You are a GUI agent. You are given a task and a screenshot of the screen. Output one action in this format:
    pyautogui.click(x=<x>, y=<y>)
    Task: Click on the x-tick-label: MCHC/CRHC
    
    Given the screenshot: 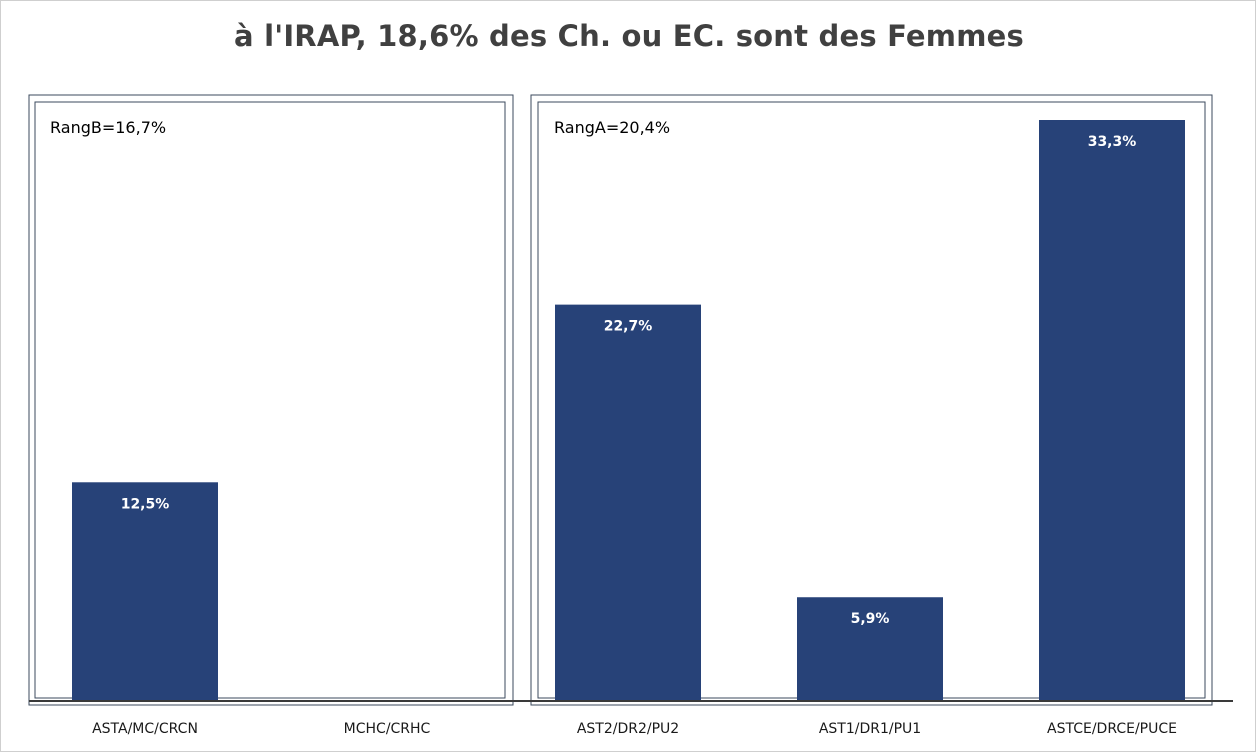 What is the action you would take?
    pyautogui.click(x=387, y=729)
    